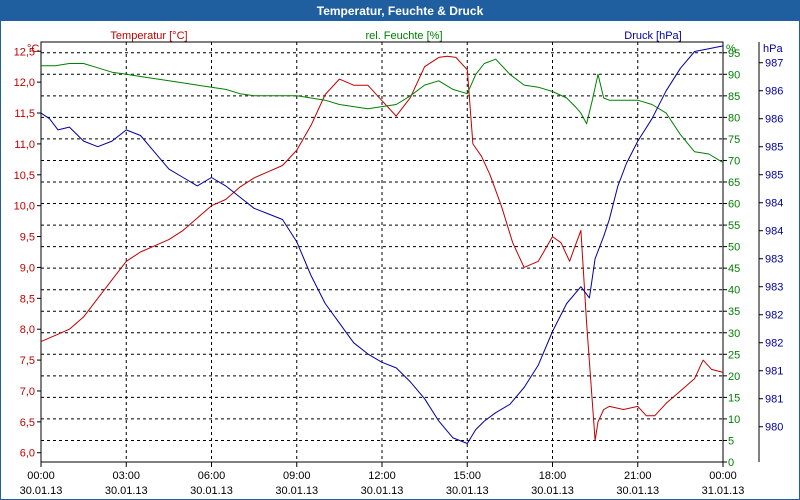  What do you see at coordinates (723, 491) in the screenshot?
I see `x-tick-date: 31.01.13` at bounding box center [723, 491].